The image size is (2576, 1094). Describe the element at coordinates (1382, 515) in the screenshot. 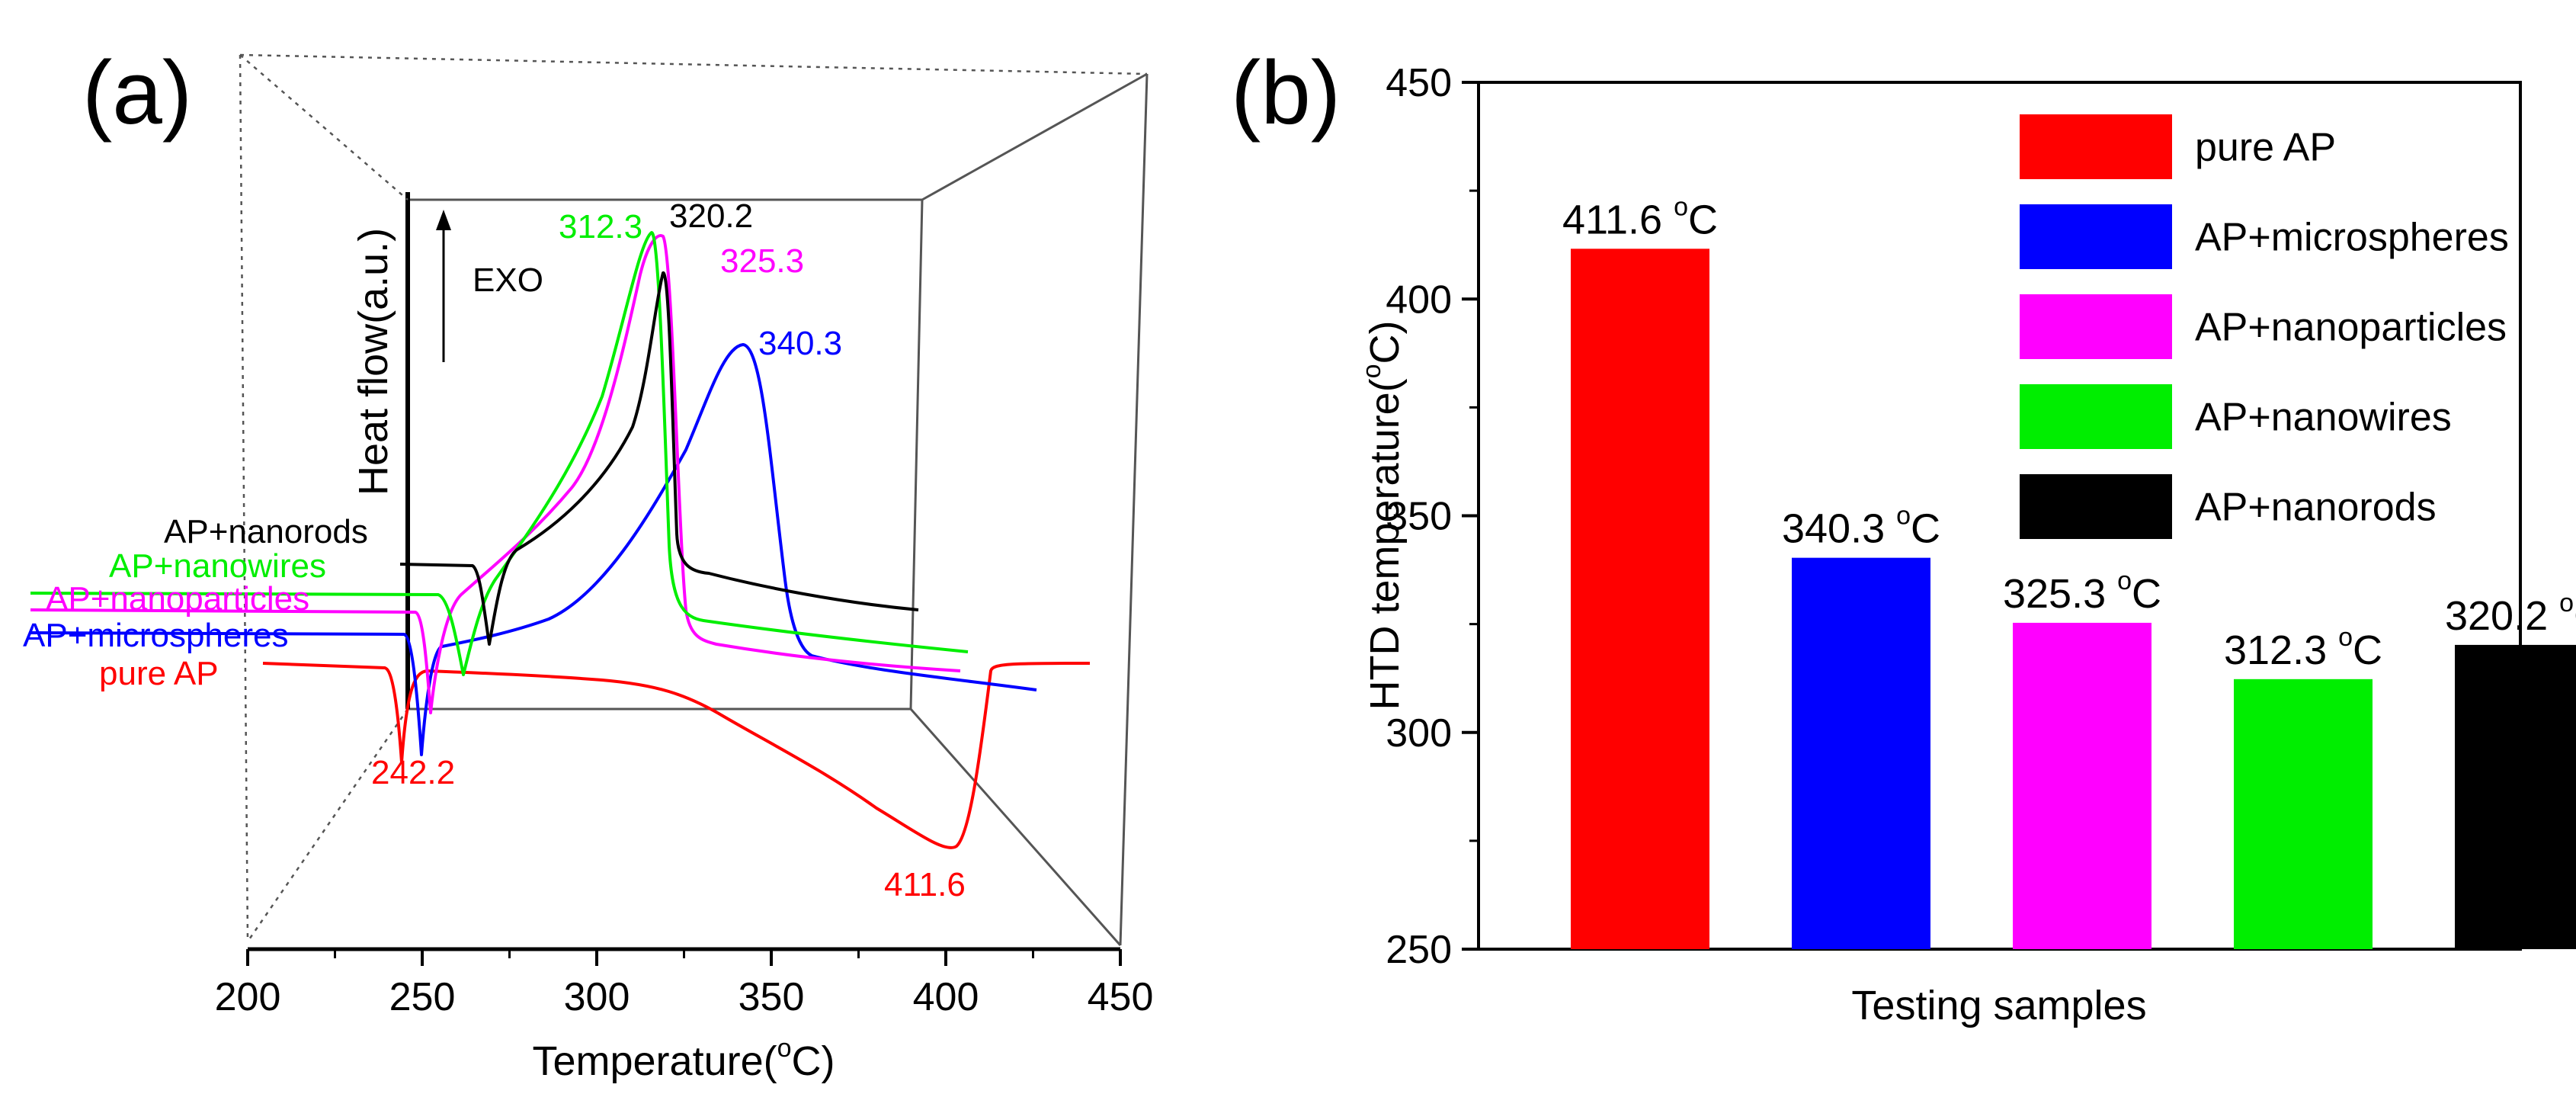

I see `y-axis-title: HTD temperature(oC)` at that location.